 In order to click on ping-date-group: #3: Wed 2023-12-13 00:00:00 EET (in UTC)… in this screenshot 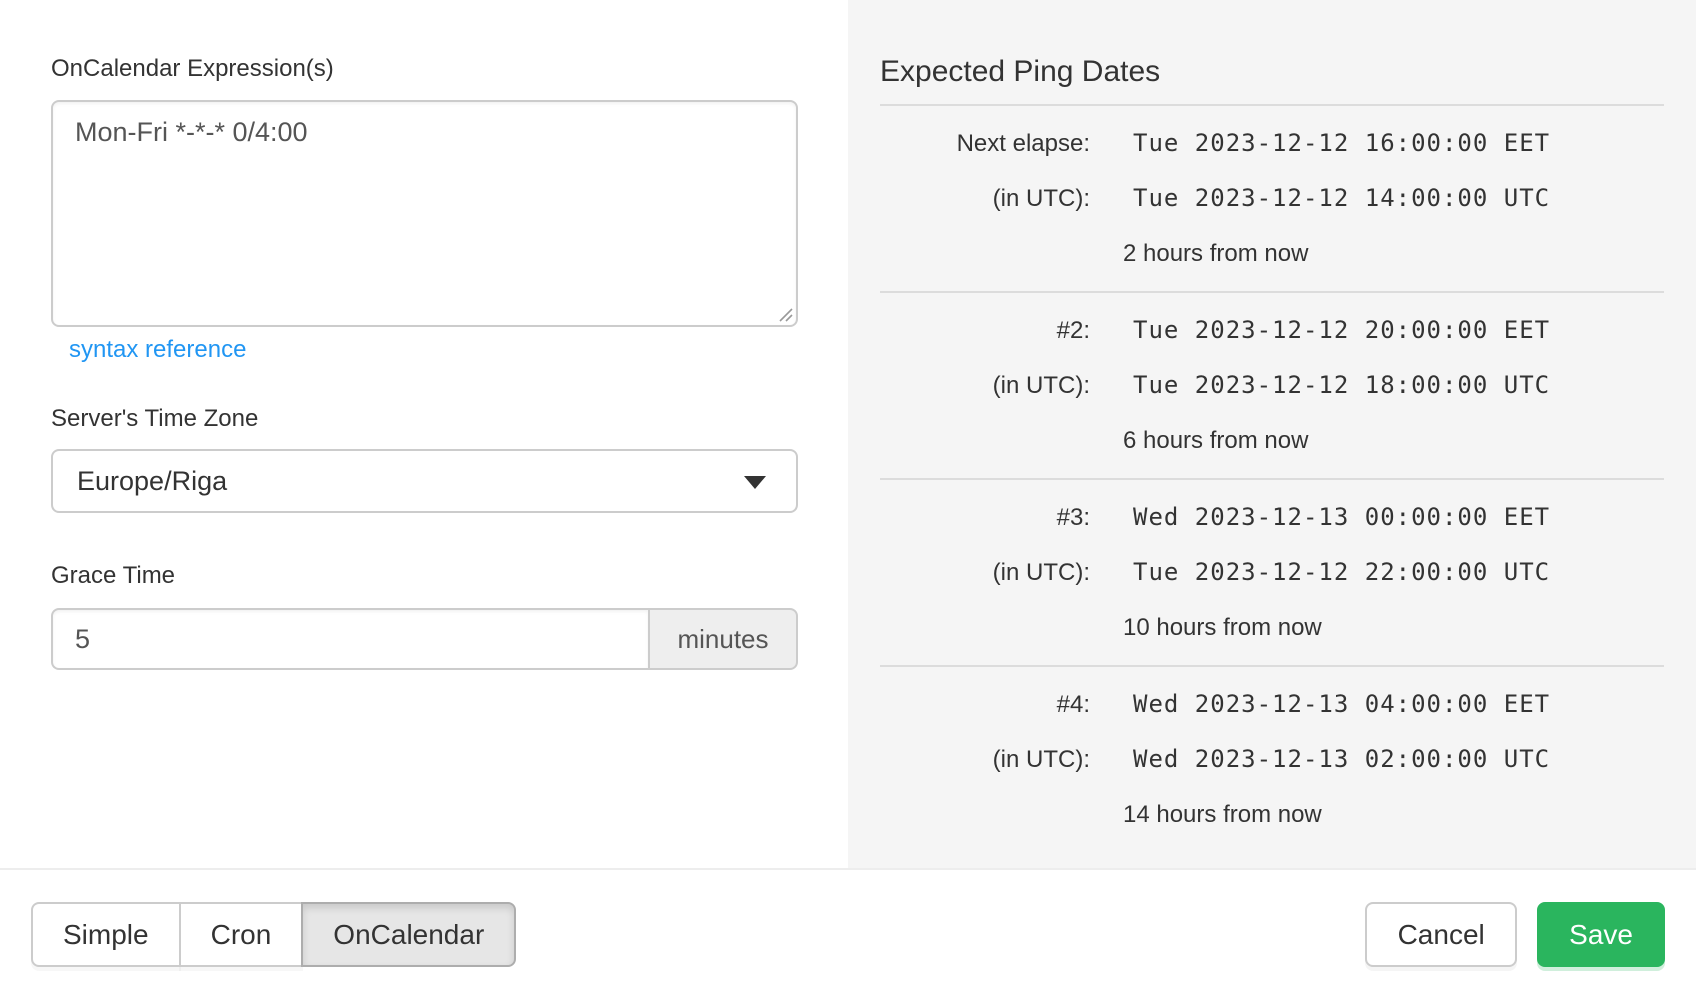, I will do `click(1272, 573)`.